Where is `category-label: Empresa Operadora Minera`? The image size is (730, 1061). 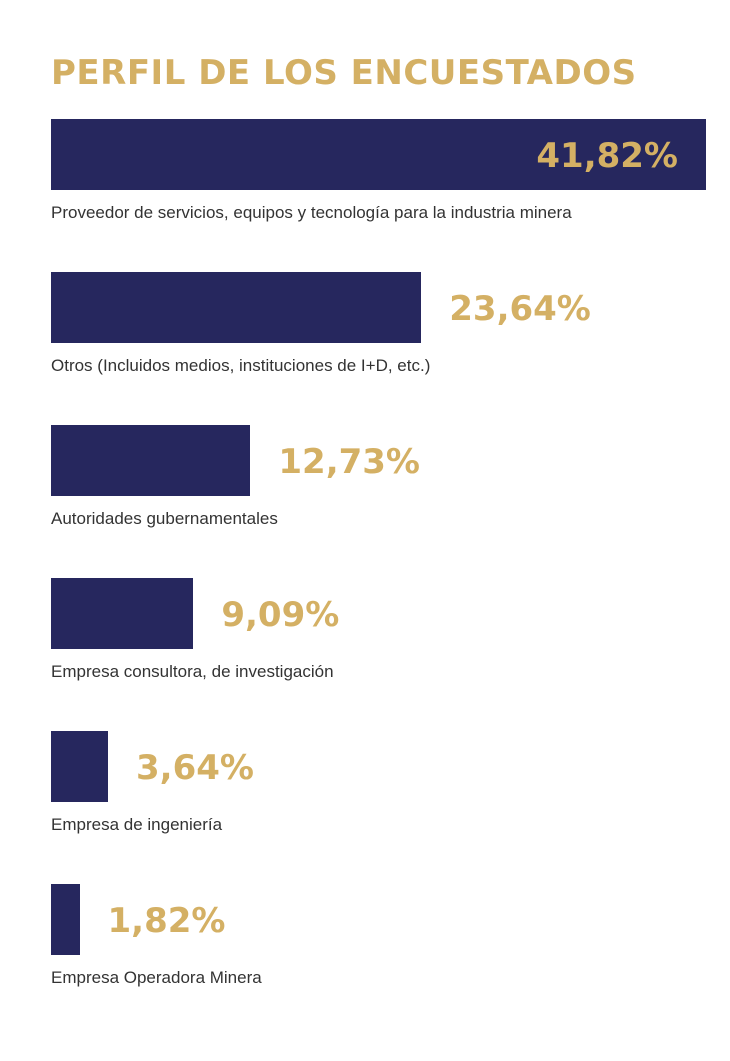 category-label: Empresa Operadora Minera is located at coordinates (156, 977).